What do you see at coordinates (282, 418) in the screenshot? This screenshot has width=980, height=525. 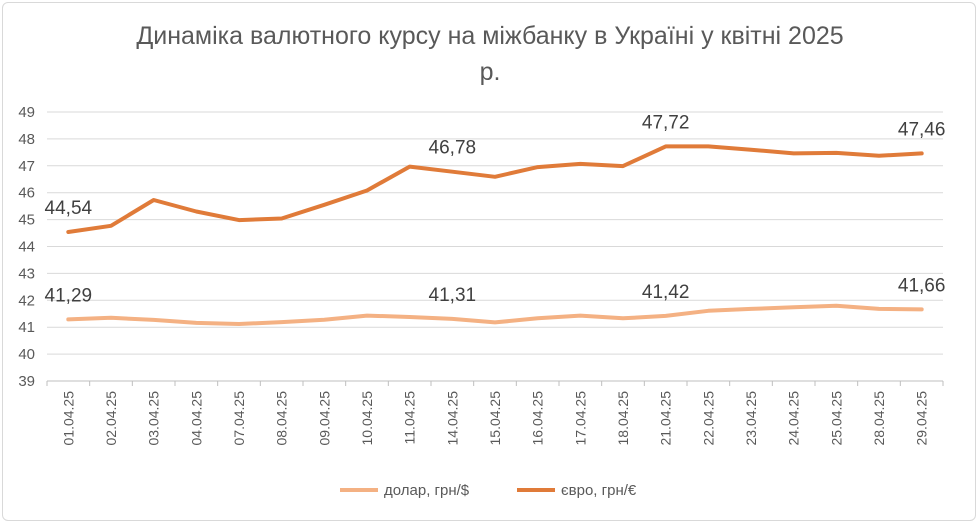 I see `x-tick-label: 08.04.25` at bounding box center [282, 418].